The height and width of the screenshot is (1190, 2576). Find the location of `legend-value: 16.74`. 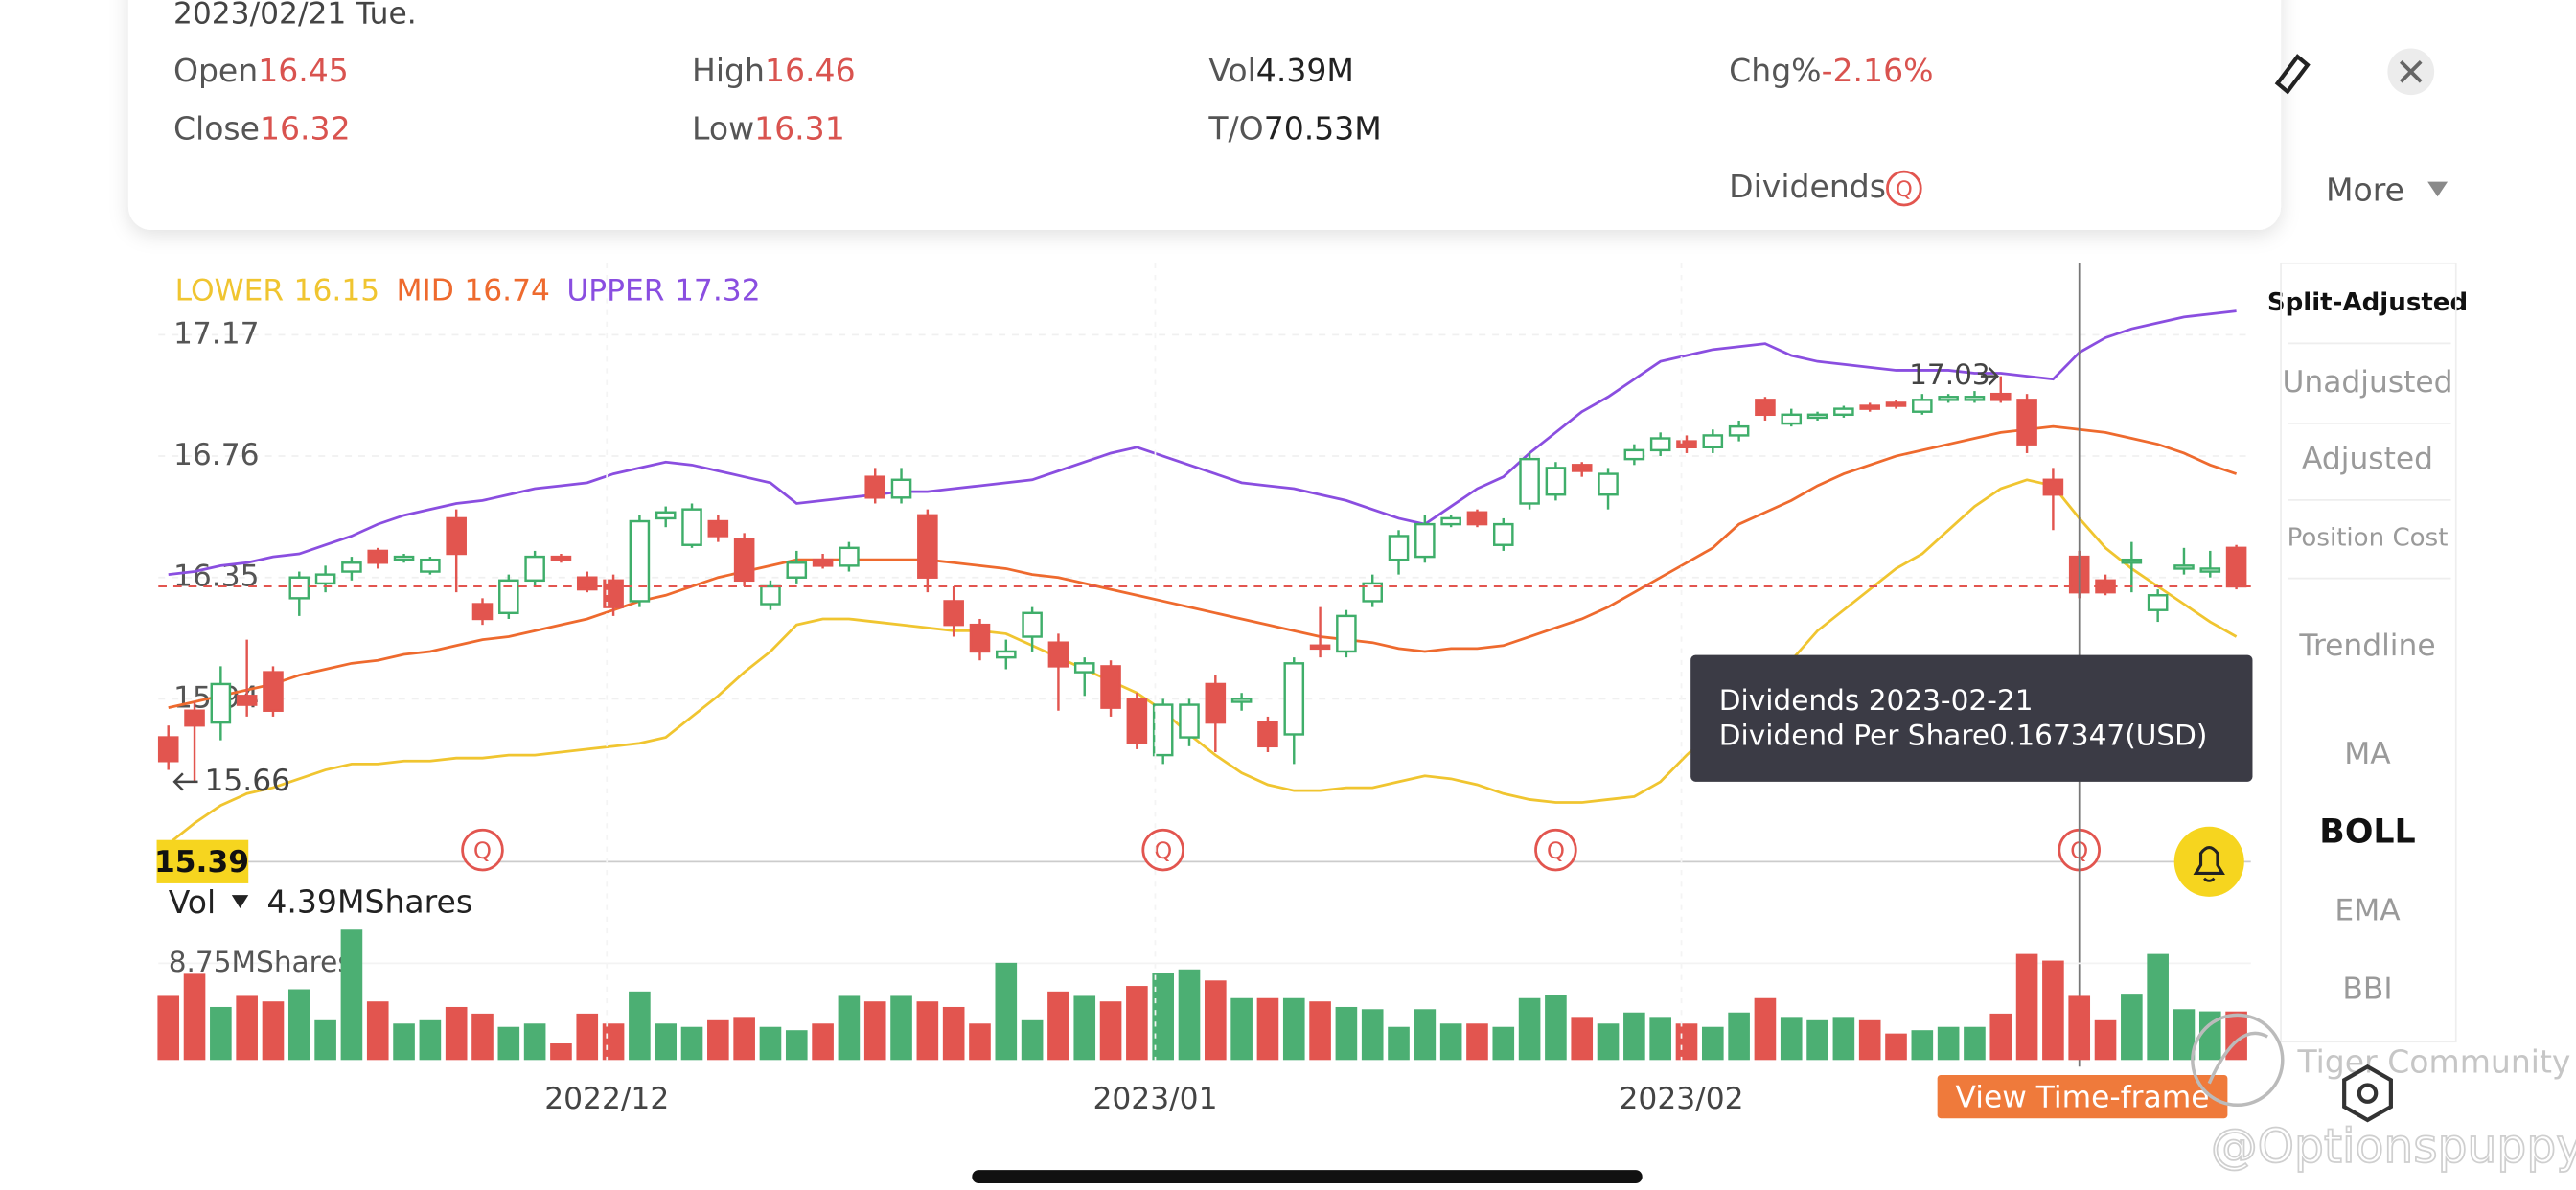

legend-value: 16.74 is located at coordinates (507, 290).